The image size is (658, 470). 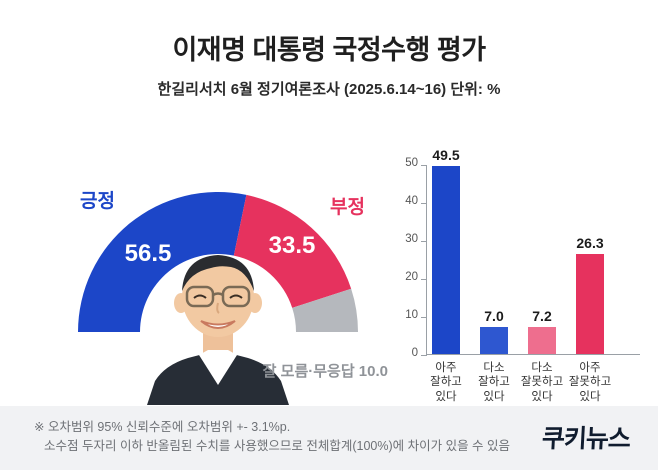 I want to click on avatar-glasses-bridge, so click(x=218, y=294).